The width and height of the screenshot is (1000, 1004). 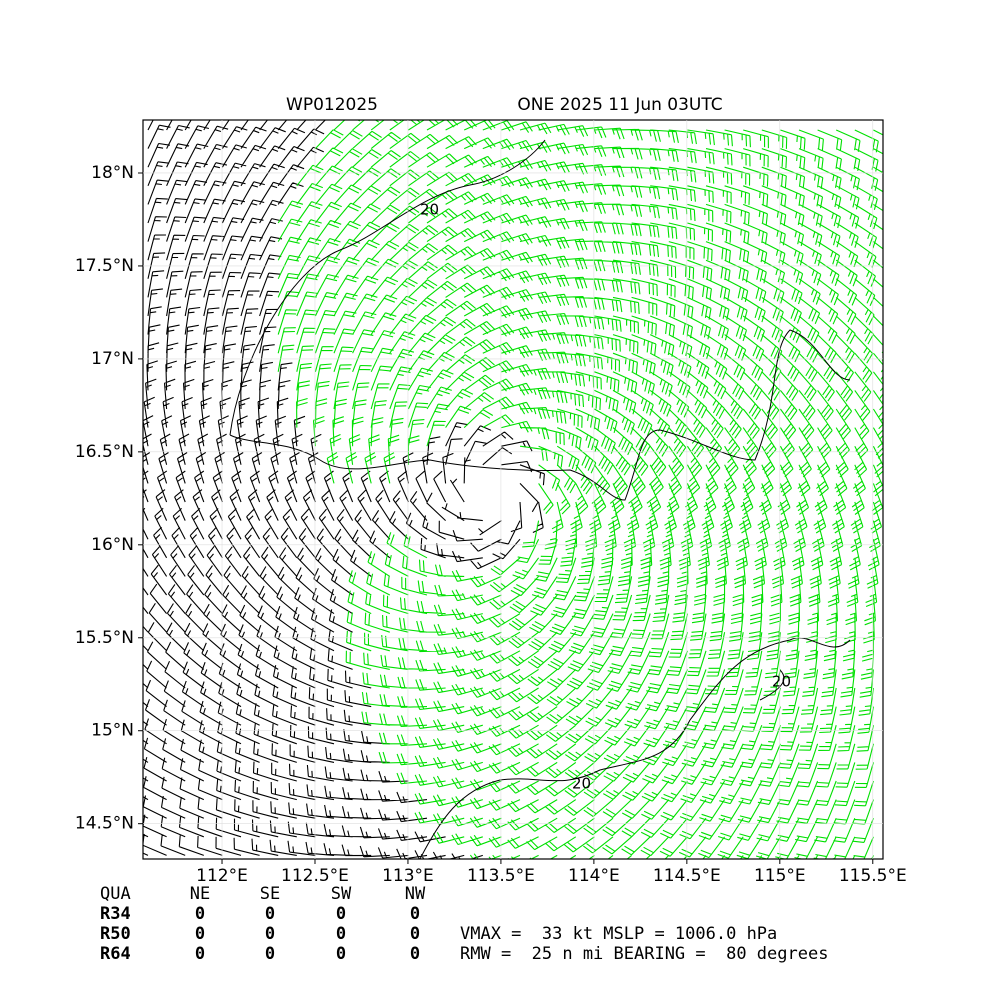 I want to click on y-tick-label: 15°N, so click(x=112, y=731).